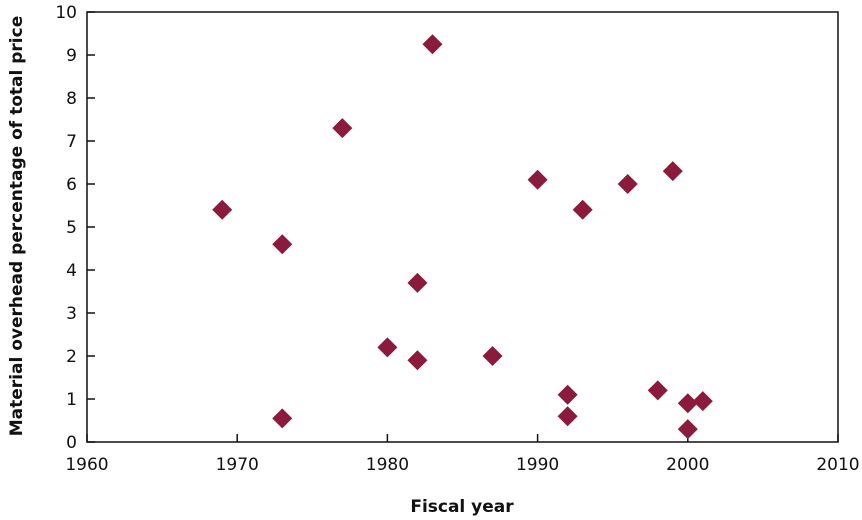 The width and height of the screenshot is (862, 520). What do you see at coordinates (71, 357) in the screenshot?
I see `y-tick-label: 2` at bounding box center [71, 357].